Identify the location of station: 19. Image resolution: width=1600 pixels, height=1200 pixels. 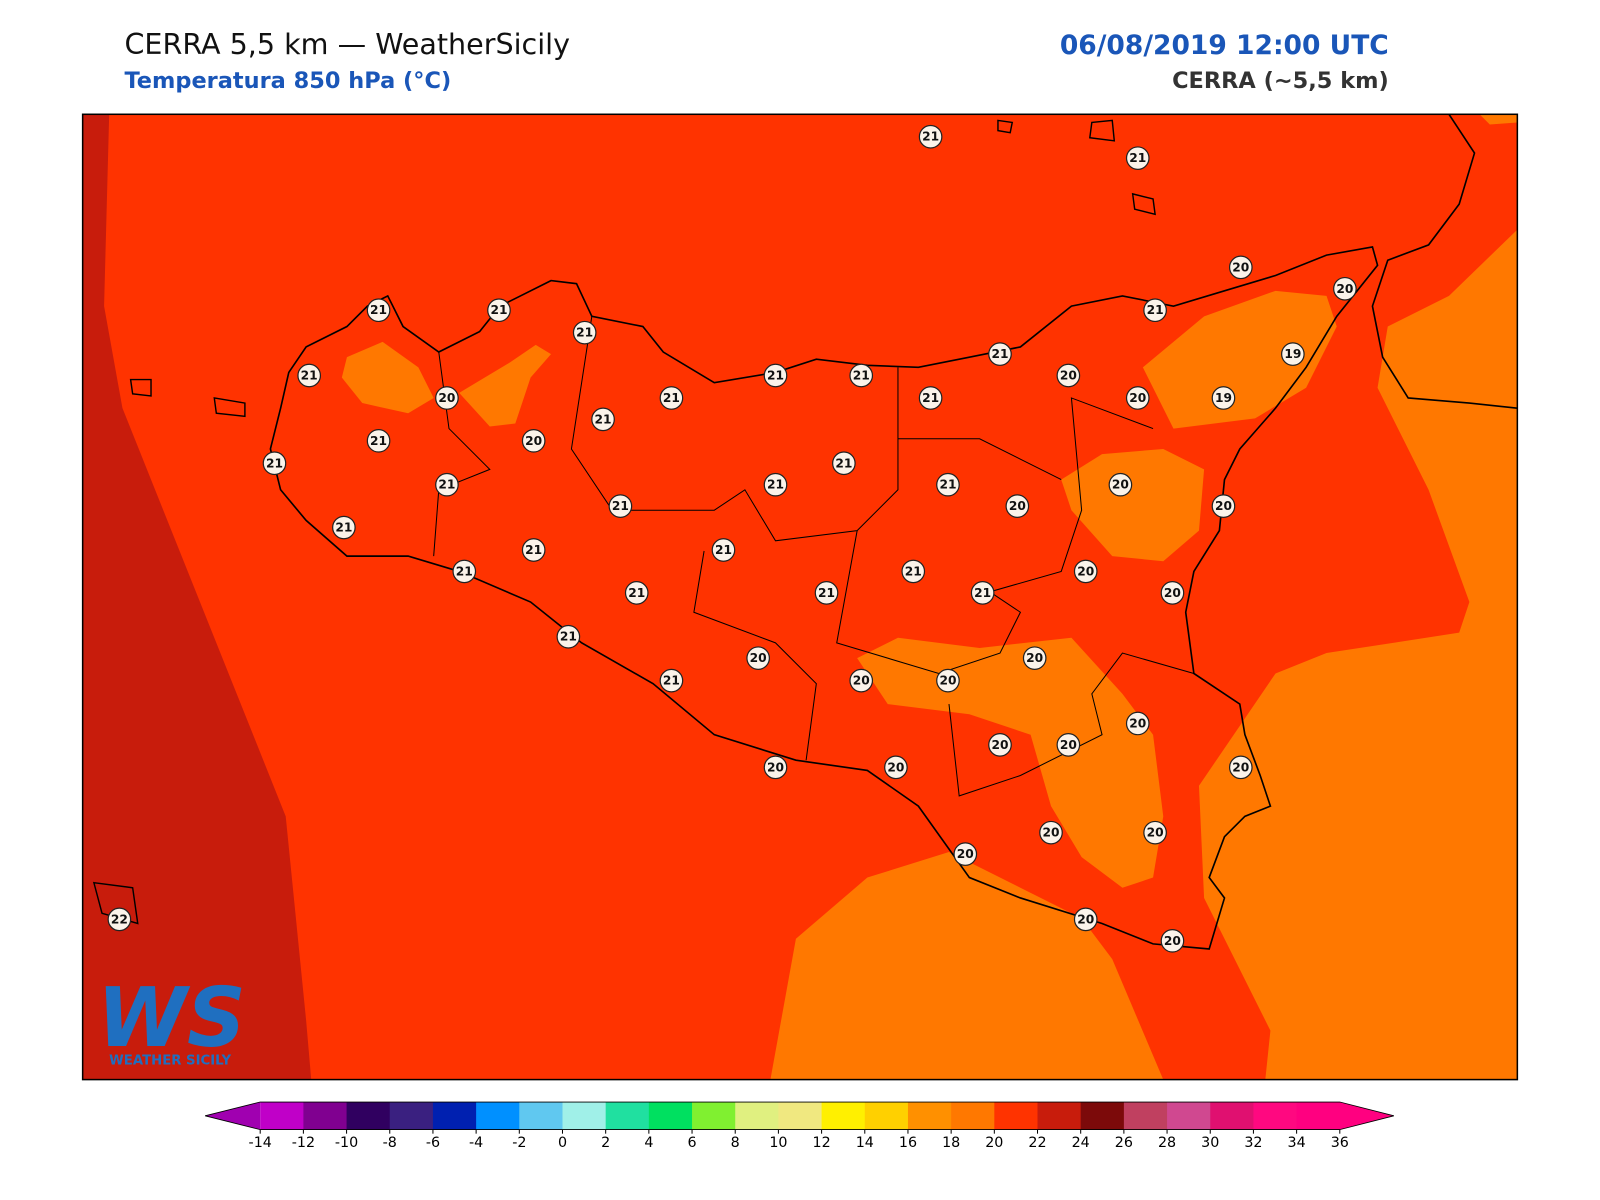
(1223, 398).